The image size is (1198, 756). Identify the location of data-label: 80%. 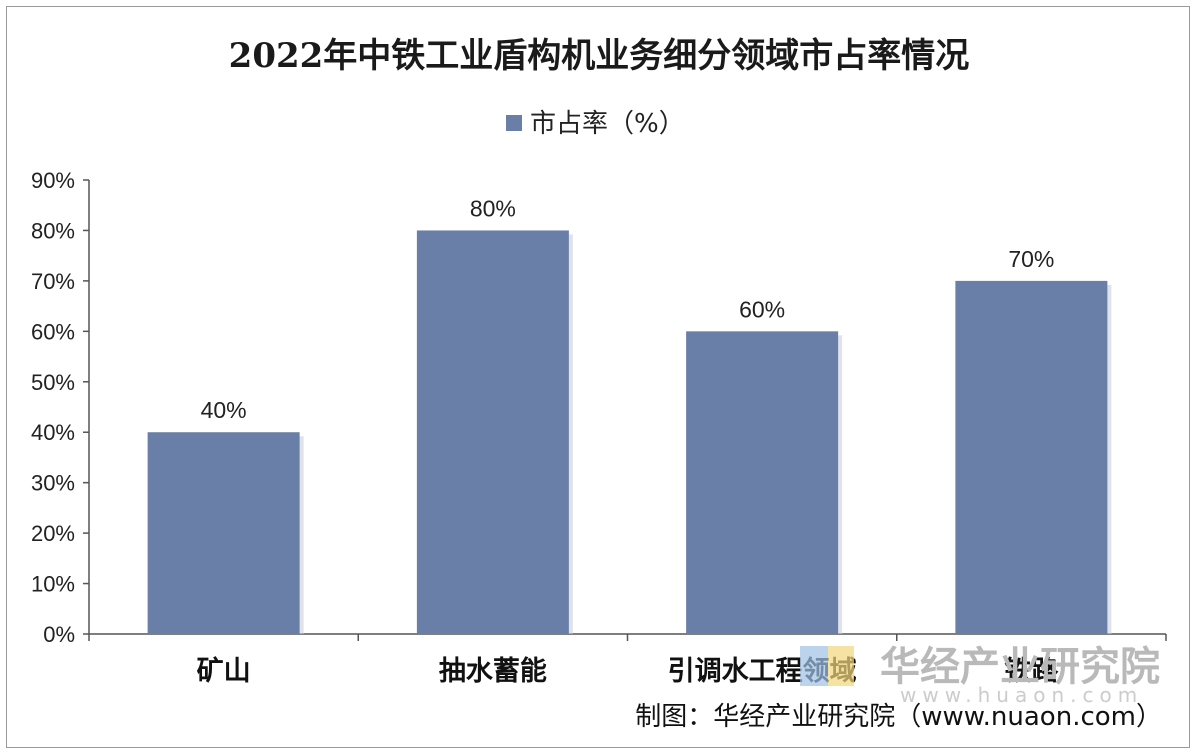
(493, 208).